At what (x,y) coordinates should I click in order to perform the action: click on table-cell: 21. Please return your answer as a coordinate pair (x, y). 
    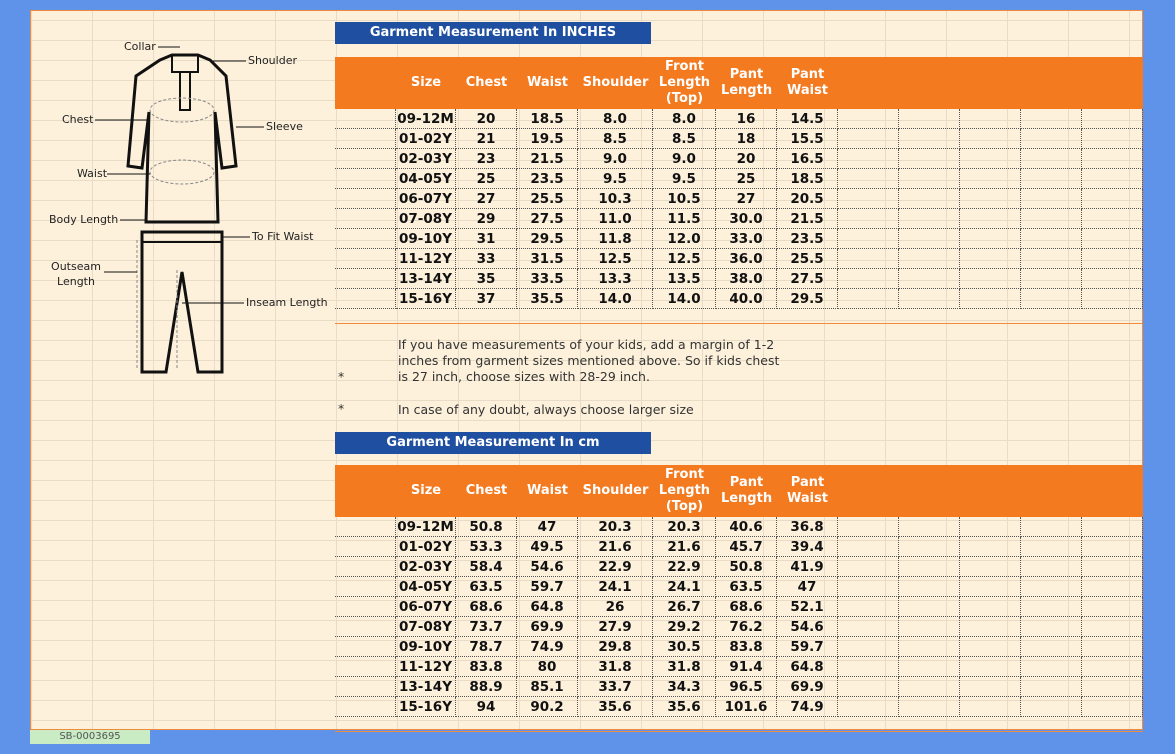
    Looking at the image, I should click on (486, 139).